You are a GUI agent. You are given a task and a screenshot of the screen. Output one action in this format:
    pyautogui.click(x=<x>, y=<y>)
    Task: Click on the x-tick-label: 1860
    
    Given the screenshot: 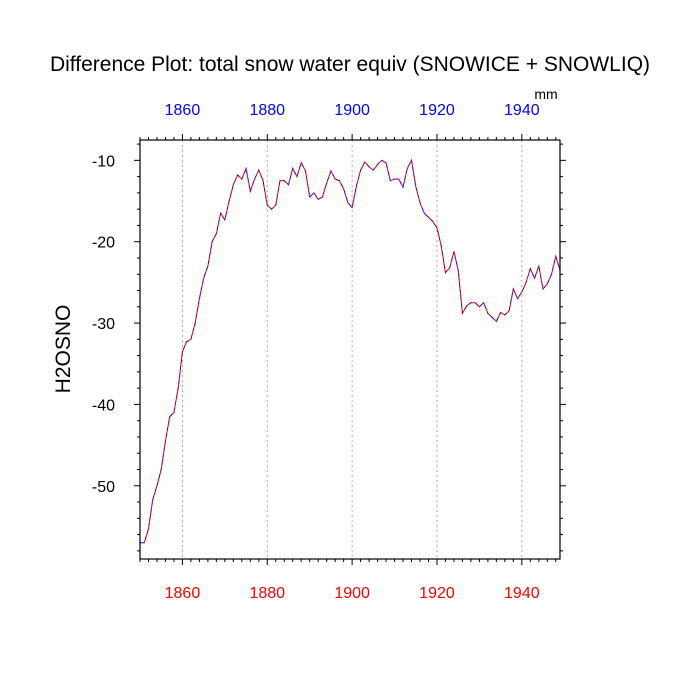 What is the action you would take?
    pyautogui.click(x=183, y=593)
    